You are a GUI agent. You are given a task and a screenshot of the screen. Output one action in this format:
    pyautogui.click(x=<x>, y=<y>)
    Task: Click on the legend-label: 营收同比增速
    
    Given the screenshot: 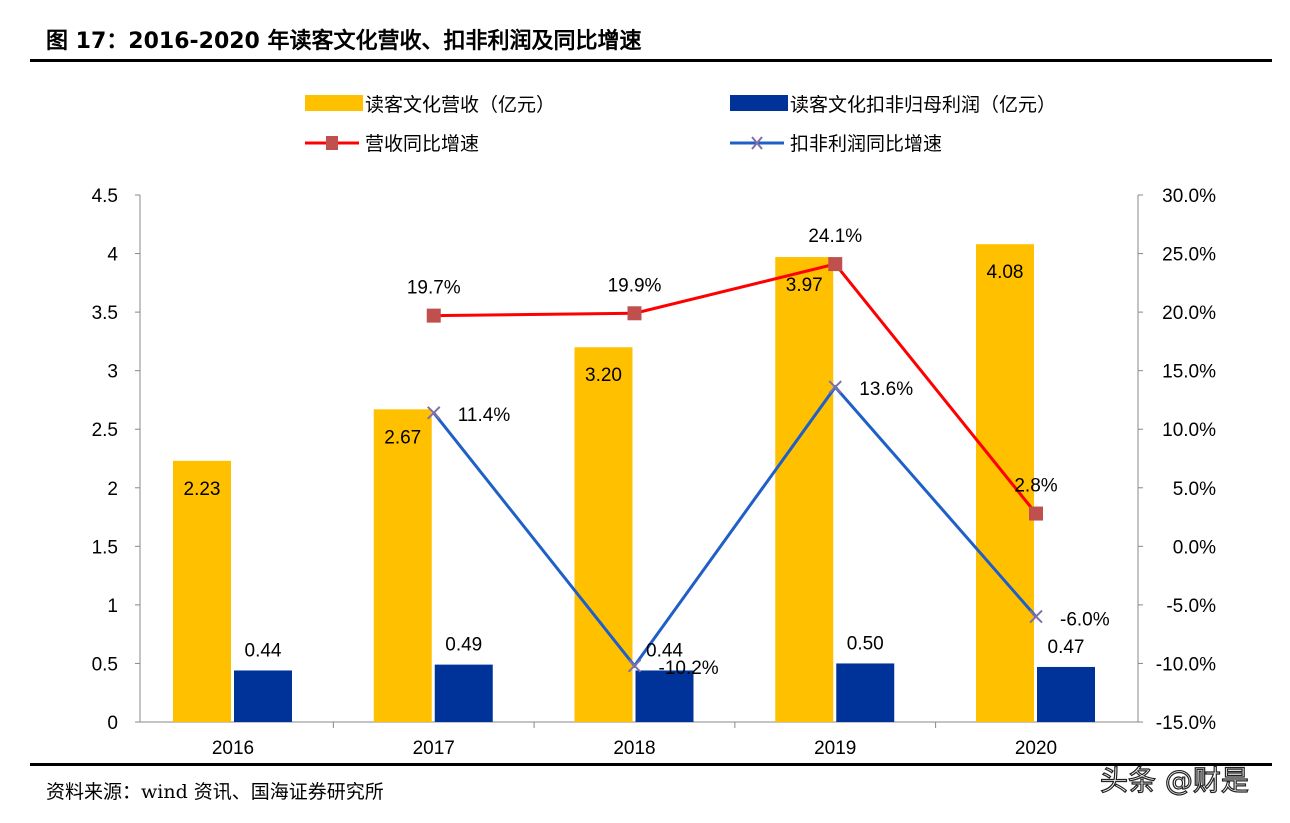 What is the action you would take?
    pyautogui.click(x=422, y=144)
    